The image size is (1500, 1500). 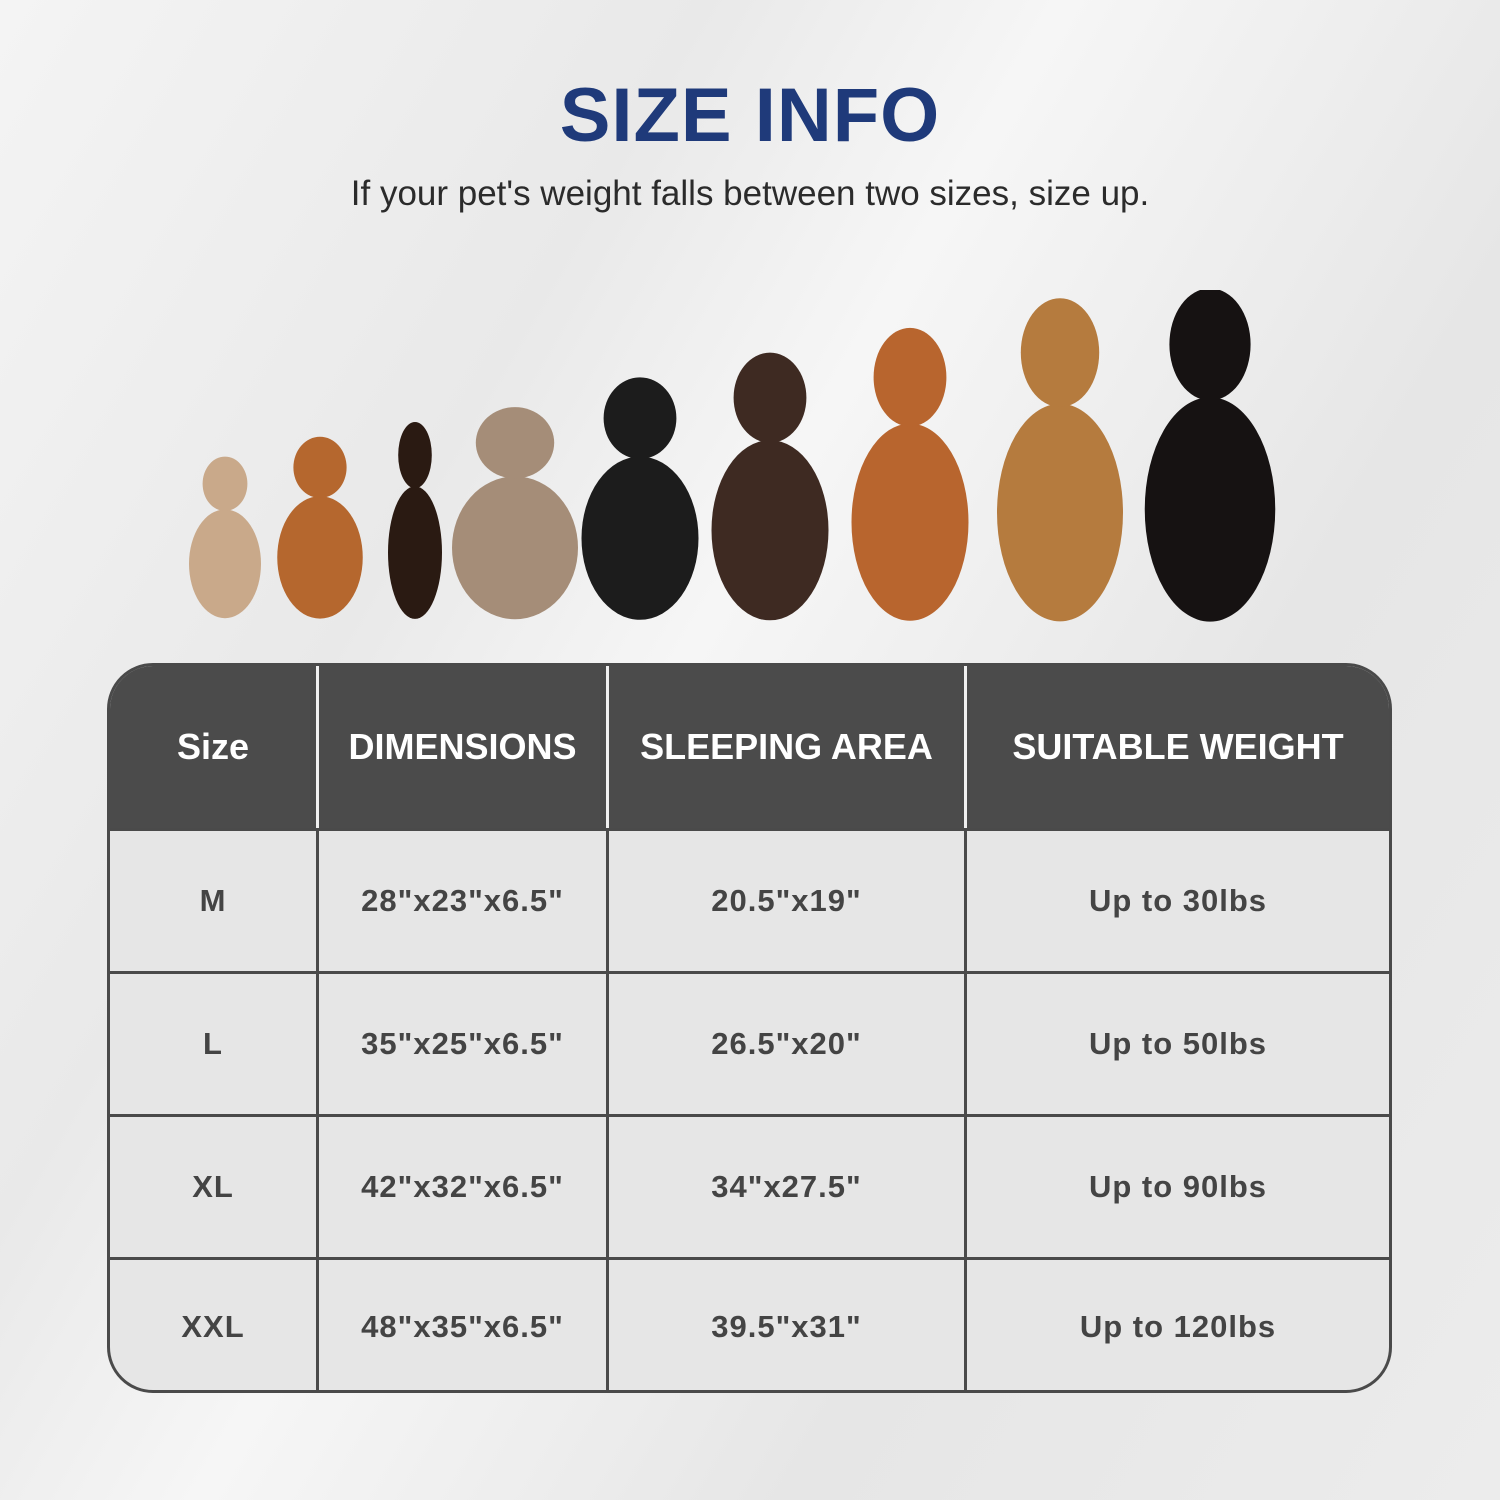 What do you see at coordinates (225, 537) in the screenshot?
I see `dog-french-bulldog` at bounding box center [225, 537].